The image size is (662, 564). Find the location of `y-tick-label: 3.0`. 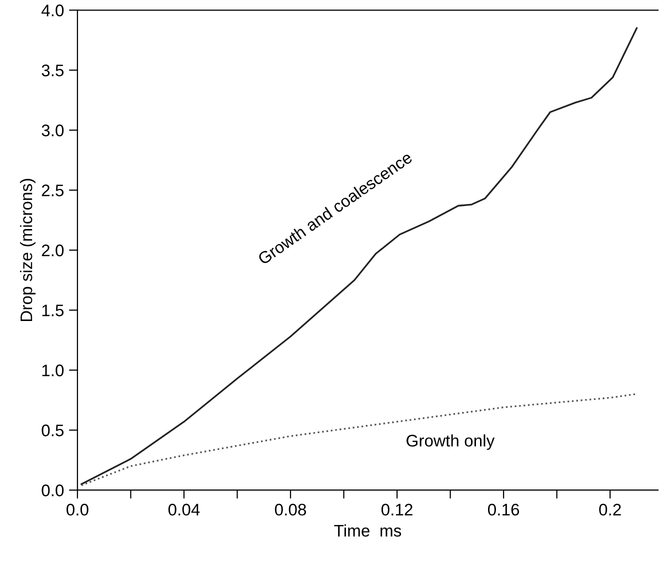

y-tick-label: 3.0 is located at coordinates (53, 130).